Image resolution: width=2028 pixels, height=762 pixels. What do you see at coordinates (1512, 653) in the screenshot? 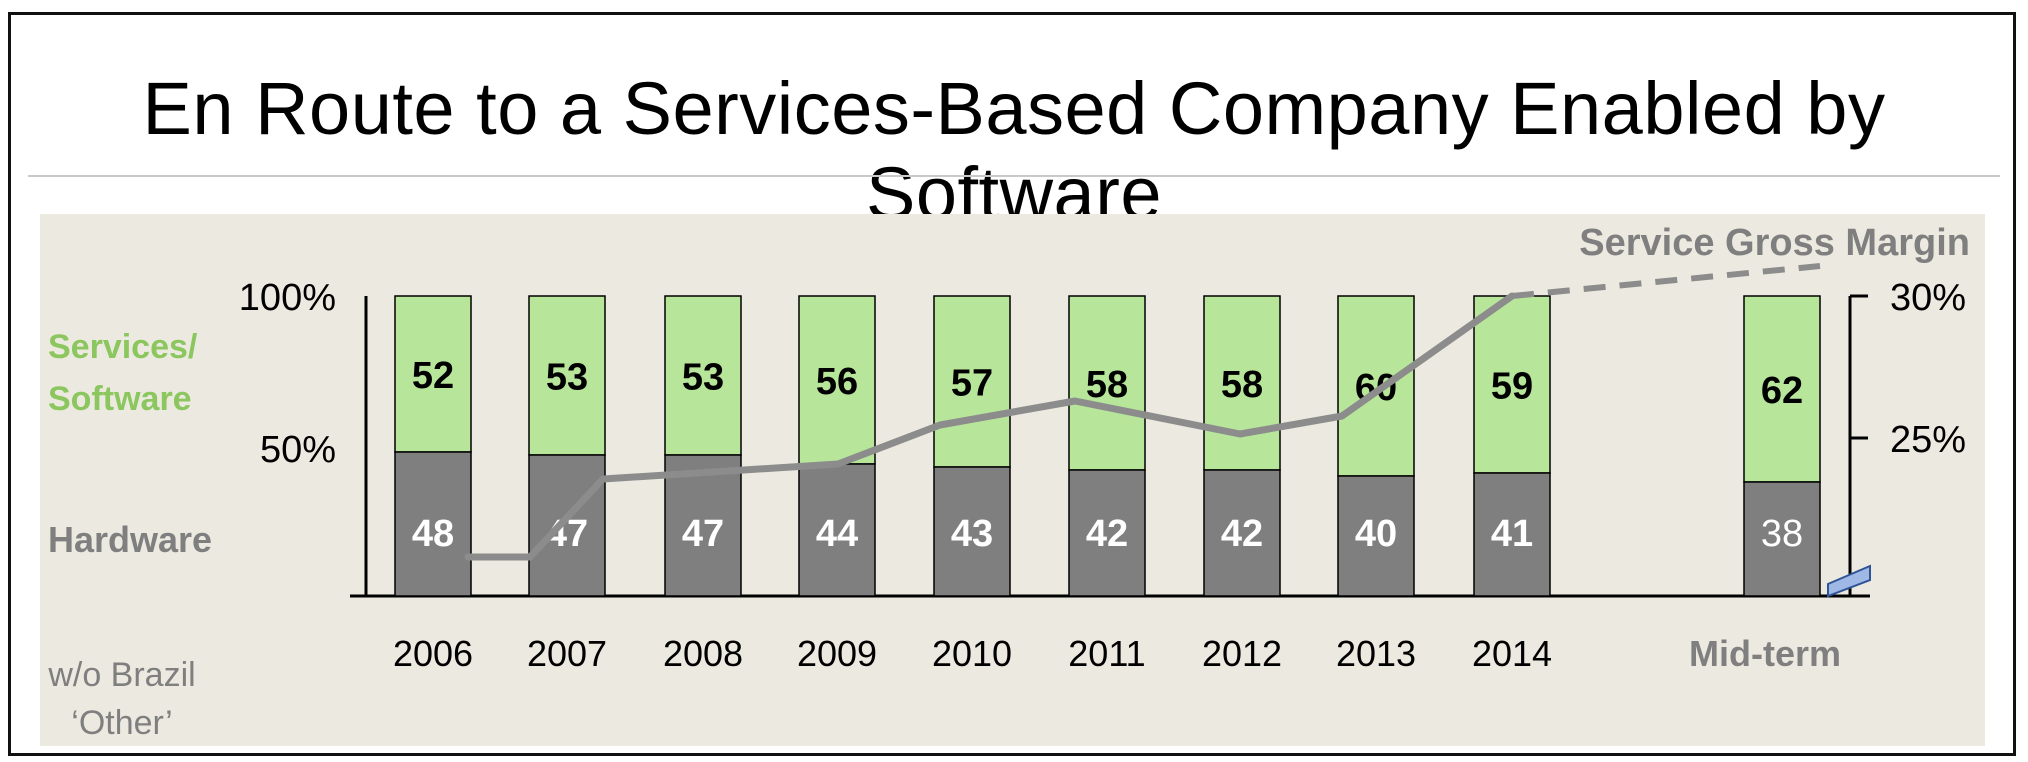
I see `x-tick-label: 2014` at bounding box center [1512, 653].